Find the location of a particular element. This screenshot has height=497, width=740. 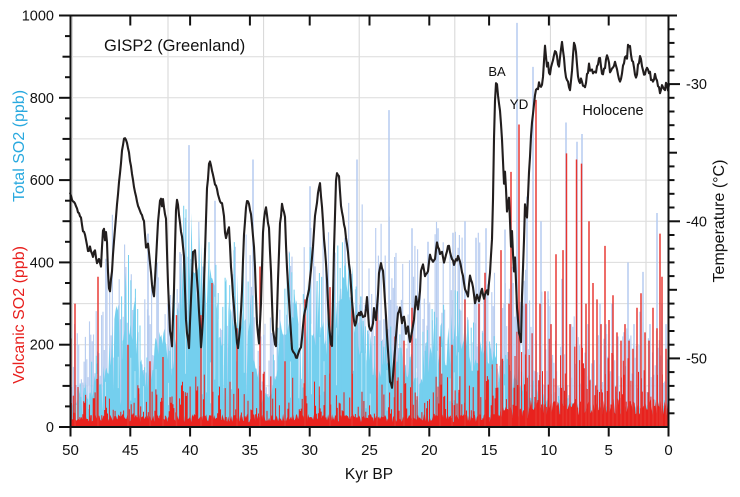

svg-text: 40 is located at coordinates (190, 450).